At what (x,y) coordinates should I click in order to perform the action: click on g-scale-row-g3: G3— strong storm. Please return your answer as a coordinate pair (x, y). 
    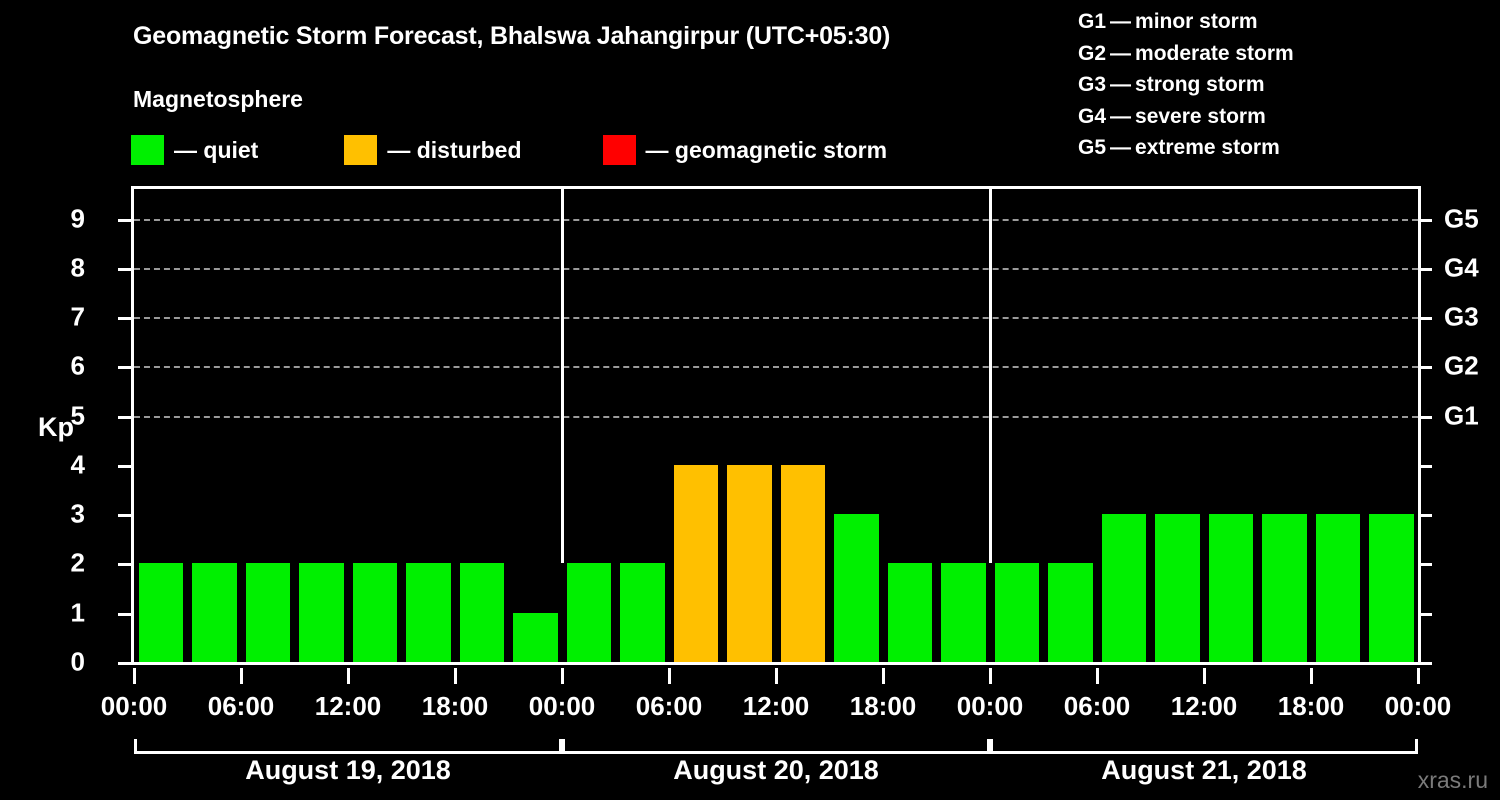
    Looking at the image, I should click on (1288, 85).